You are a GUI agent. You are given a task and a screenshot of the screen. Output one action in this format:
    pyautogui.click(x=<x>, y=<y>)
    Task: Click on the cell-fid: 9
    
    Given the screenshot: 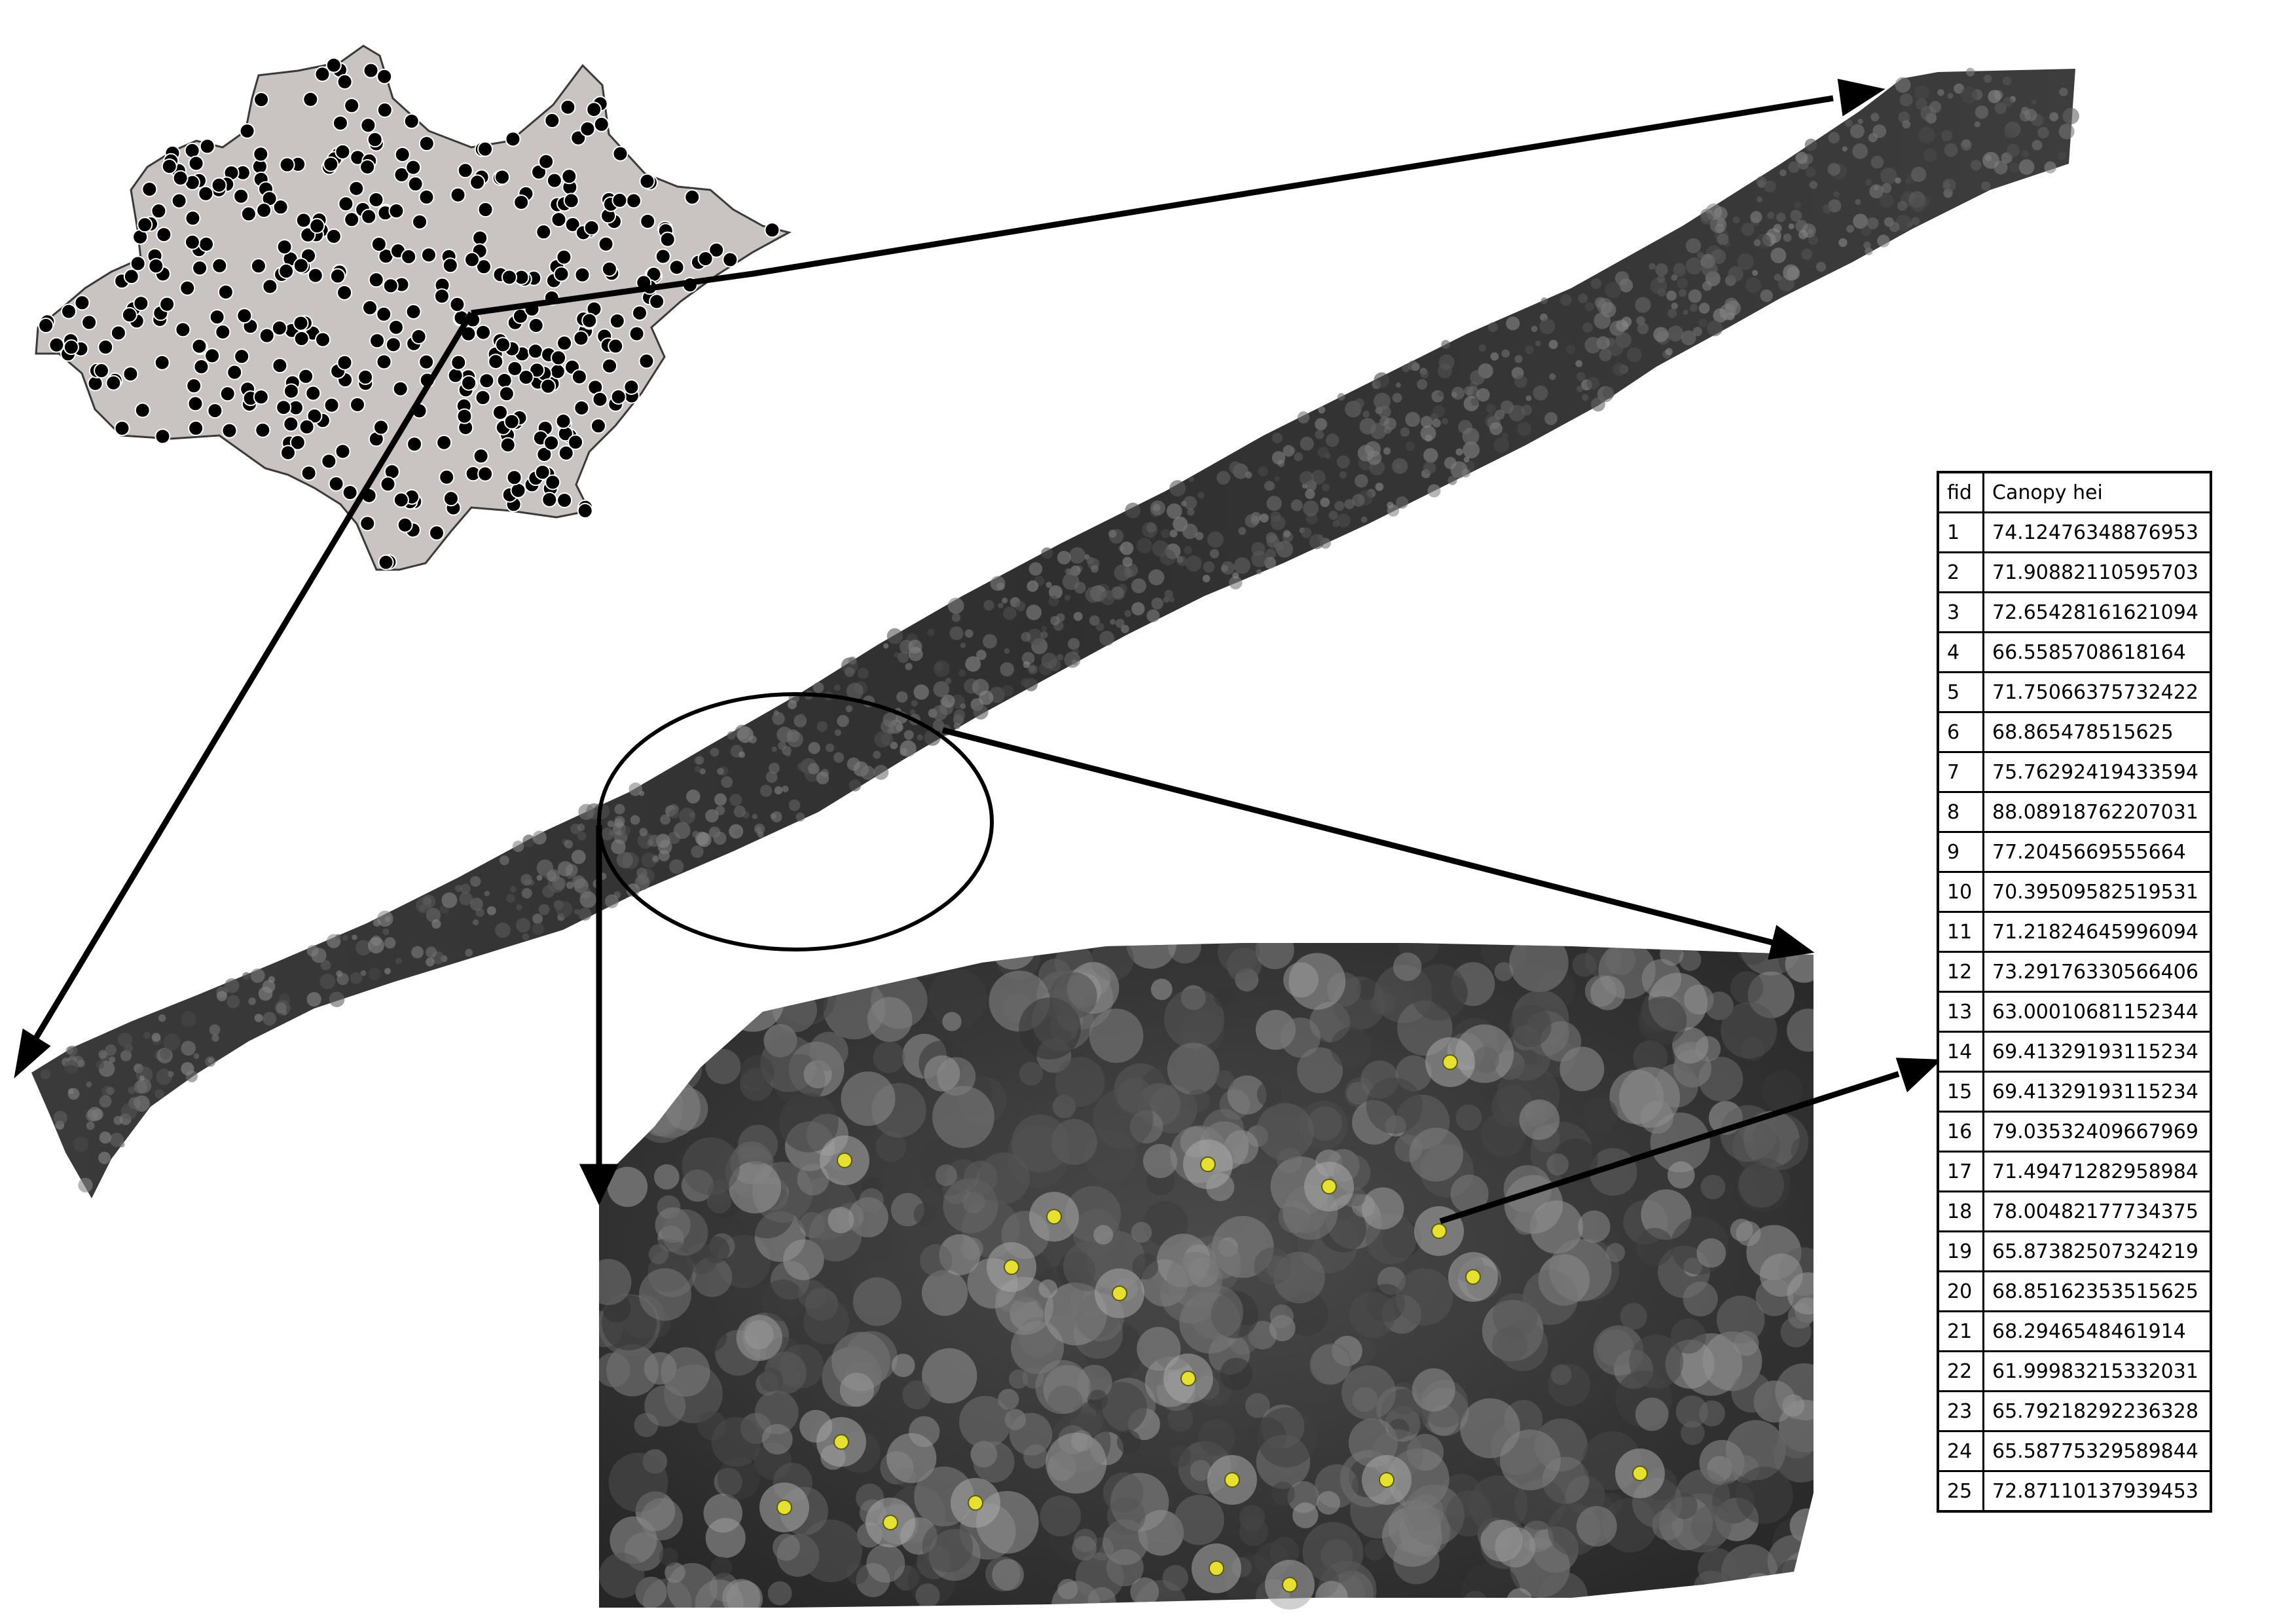 What is the action you would take?
    pyautogui.click(x=1960, y=852)
    